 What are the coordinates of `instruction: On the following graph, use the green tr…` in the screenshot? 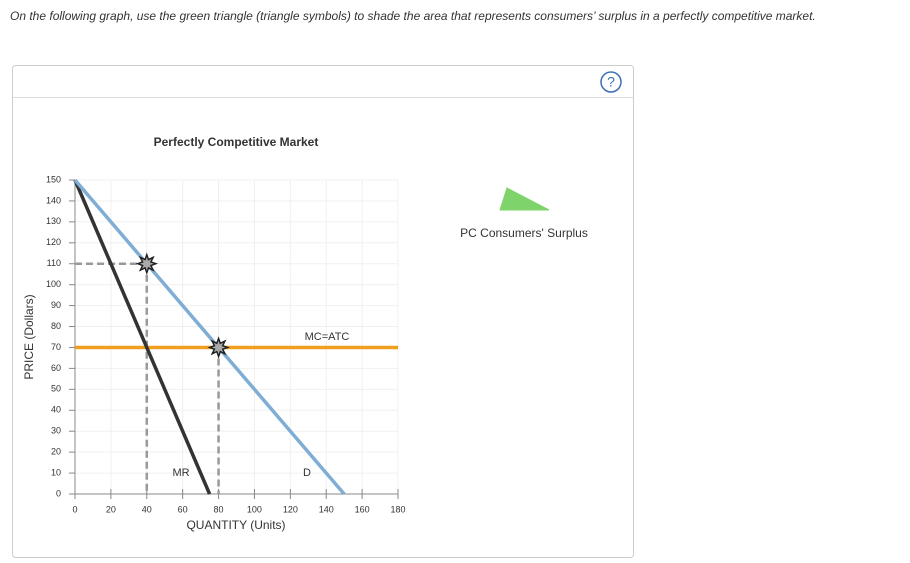 It's located at (413, 16).